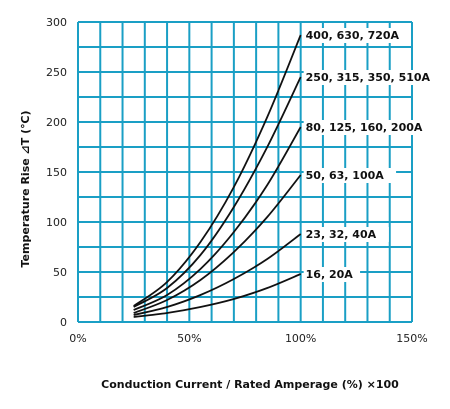 Image resolution: width=450 pixels, height=409 pixels. I want to click on x-tick-label: 50%, so click(189, 338).